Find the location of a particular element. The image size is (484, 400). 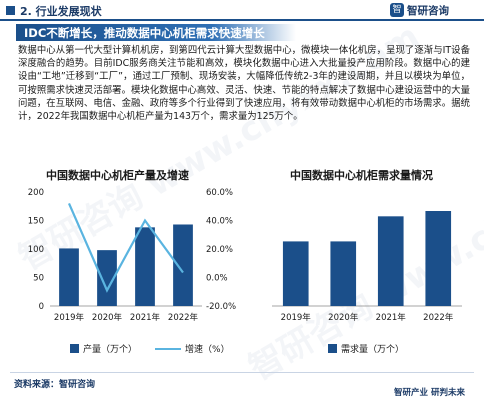

top-bar: 2. 行业发展现状 is located at coordinates (242, 11).